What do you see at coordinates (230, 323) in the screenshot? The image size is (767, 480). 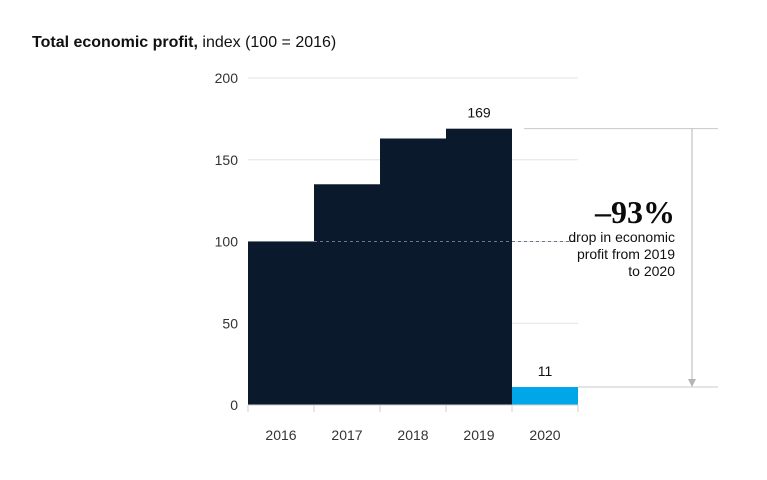 I see `y-tick-50: 50` at bounding box center [230, 323].